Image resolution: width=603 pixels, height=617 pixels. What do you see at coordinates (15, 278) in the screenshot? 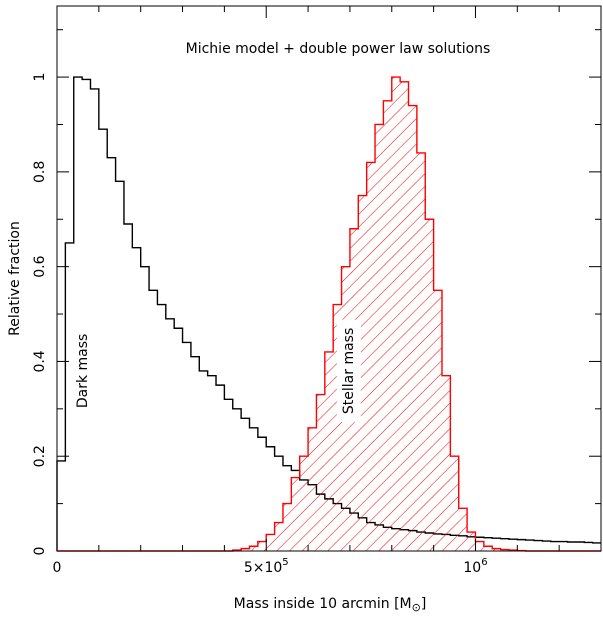
I see `y-axis-label: Relative fraction` at bounding box center [15, 278].